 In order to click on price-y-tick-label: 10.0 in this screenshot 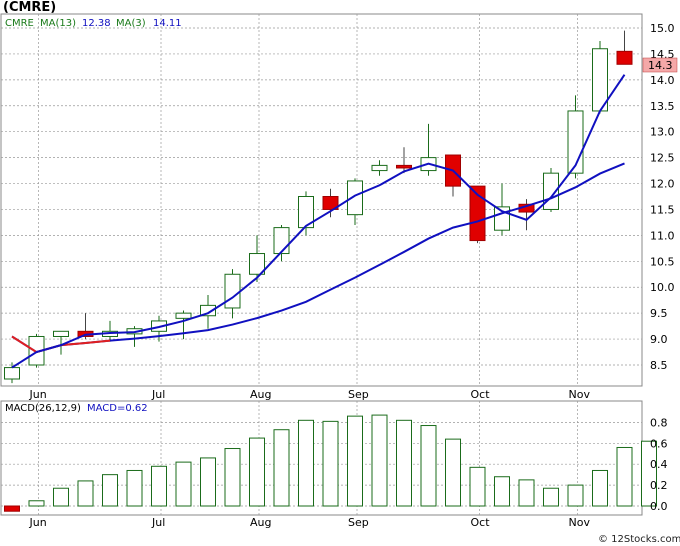, I will do `click(662, 287)`.